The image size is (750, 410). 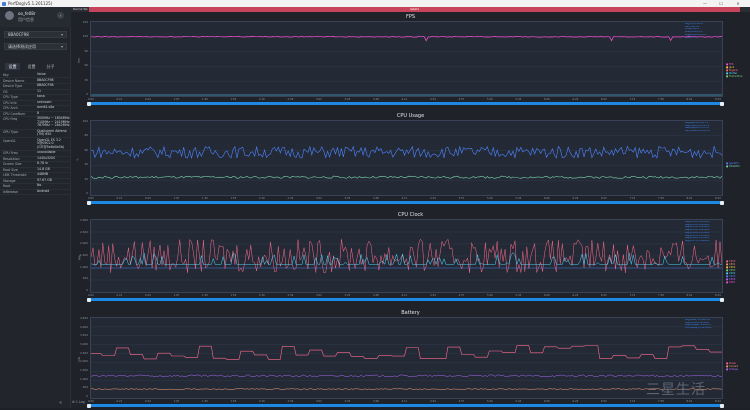 I want to click on maximize-button: ☐, so click(x=721, y=3).